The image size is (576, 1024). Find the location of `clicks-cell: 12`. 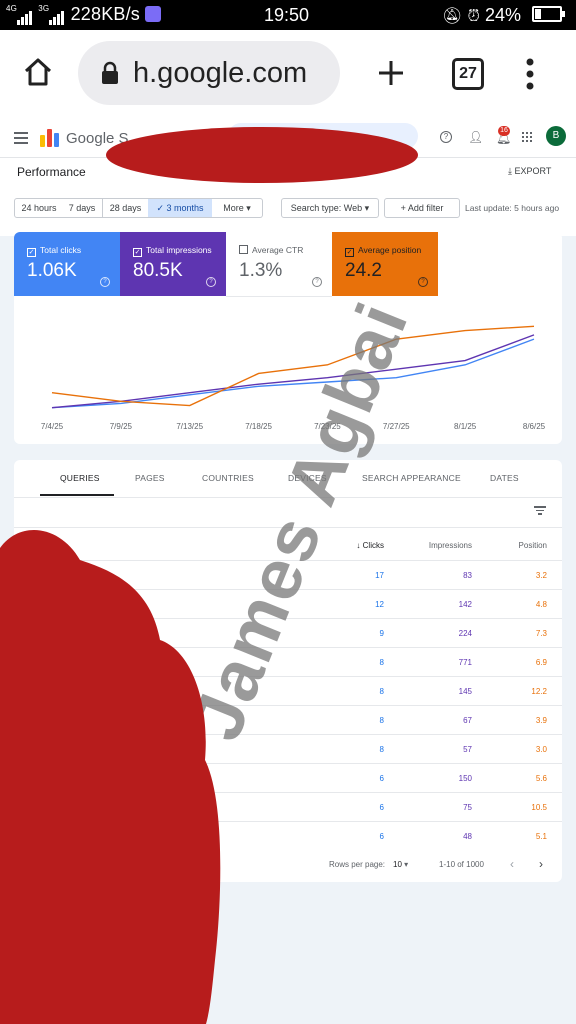

clicks-cell: 12 is located at coordinates (379, 604).